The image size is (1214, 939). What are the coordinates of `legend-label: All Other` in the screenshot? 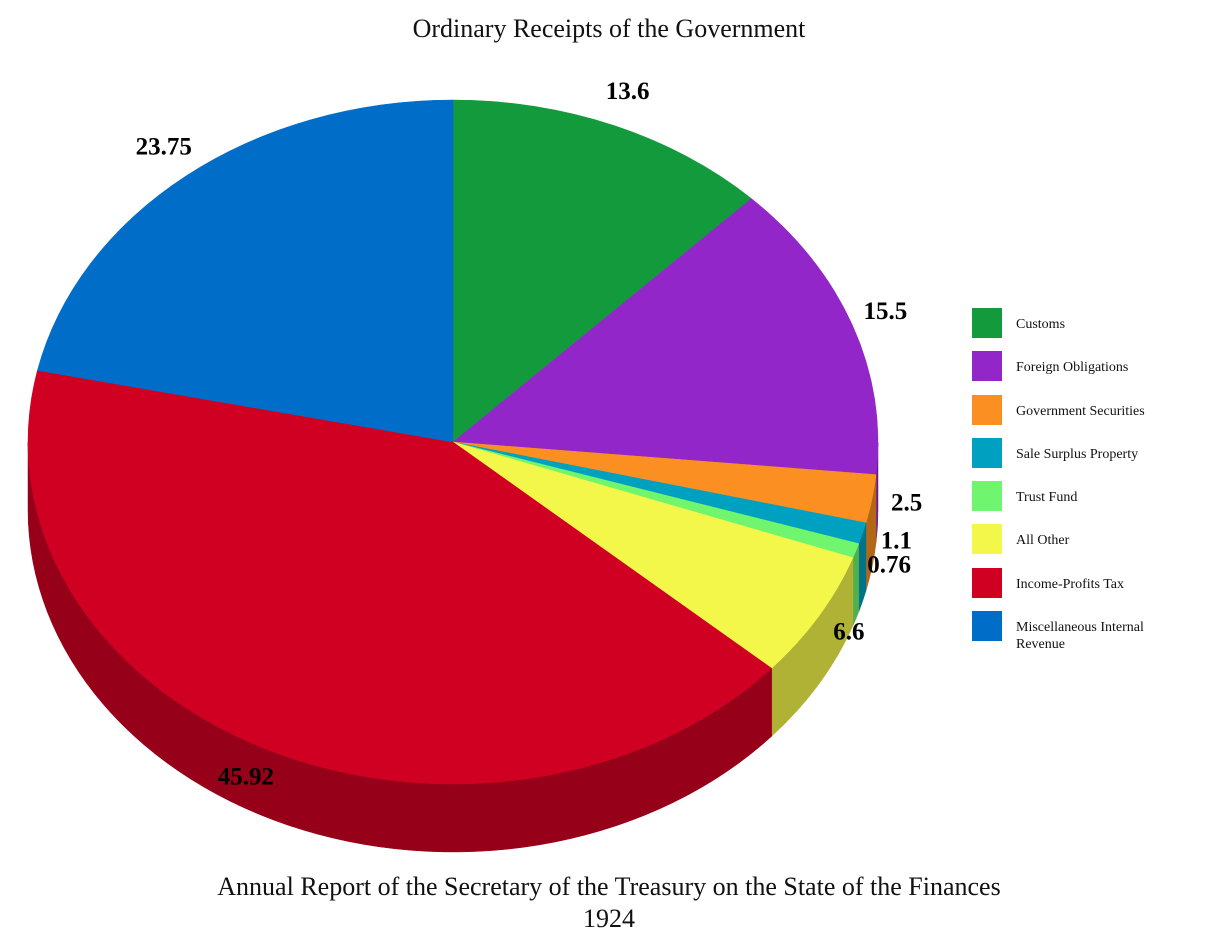 It's located at (1043, 541).